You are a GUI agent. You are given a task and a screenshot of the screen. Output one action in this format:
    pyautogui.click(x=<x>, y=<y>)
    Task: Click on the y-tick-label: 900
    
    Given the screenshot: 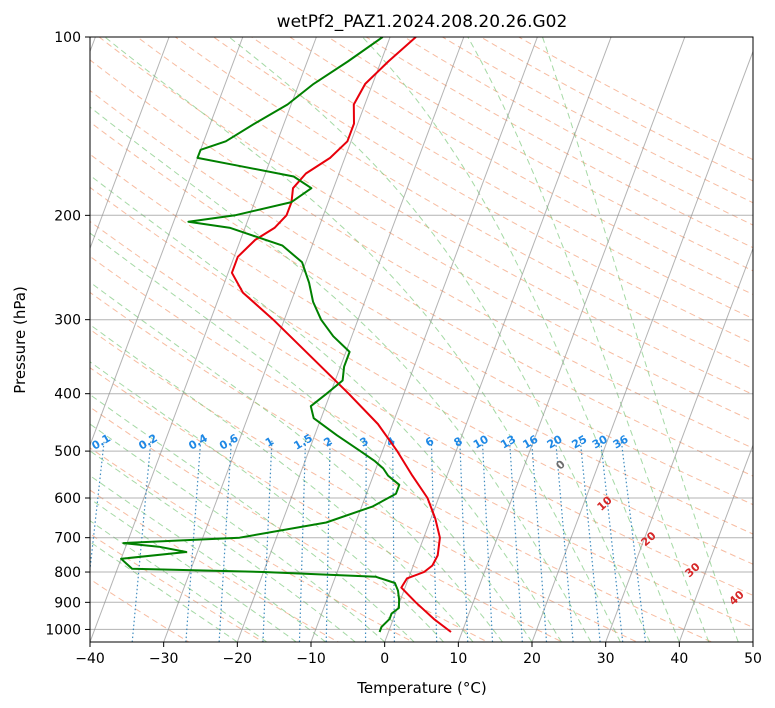 What is the action you would take?
    pyautogui.click(x=67, y=603)
    